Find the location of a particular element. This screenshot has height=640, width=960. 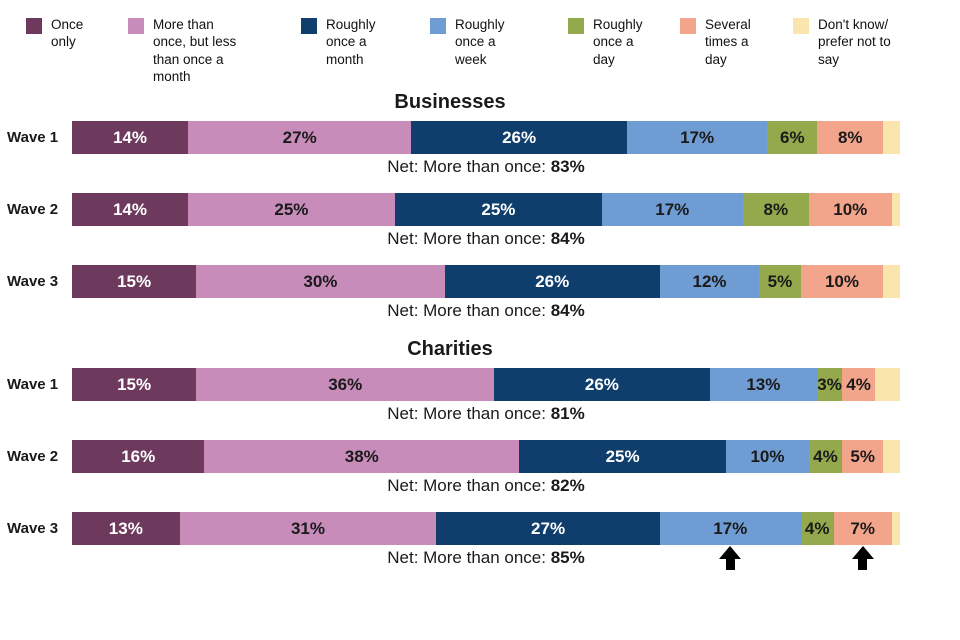

net-value: 83% is located at coordinates (567, 167).